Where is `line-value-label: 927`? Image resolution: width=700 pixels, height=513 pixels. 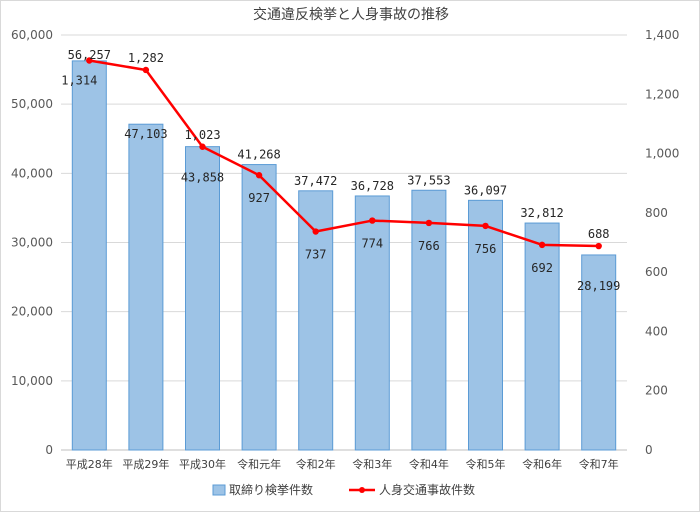
line-value-label: 927 is located at coordinates (259, 198).